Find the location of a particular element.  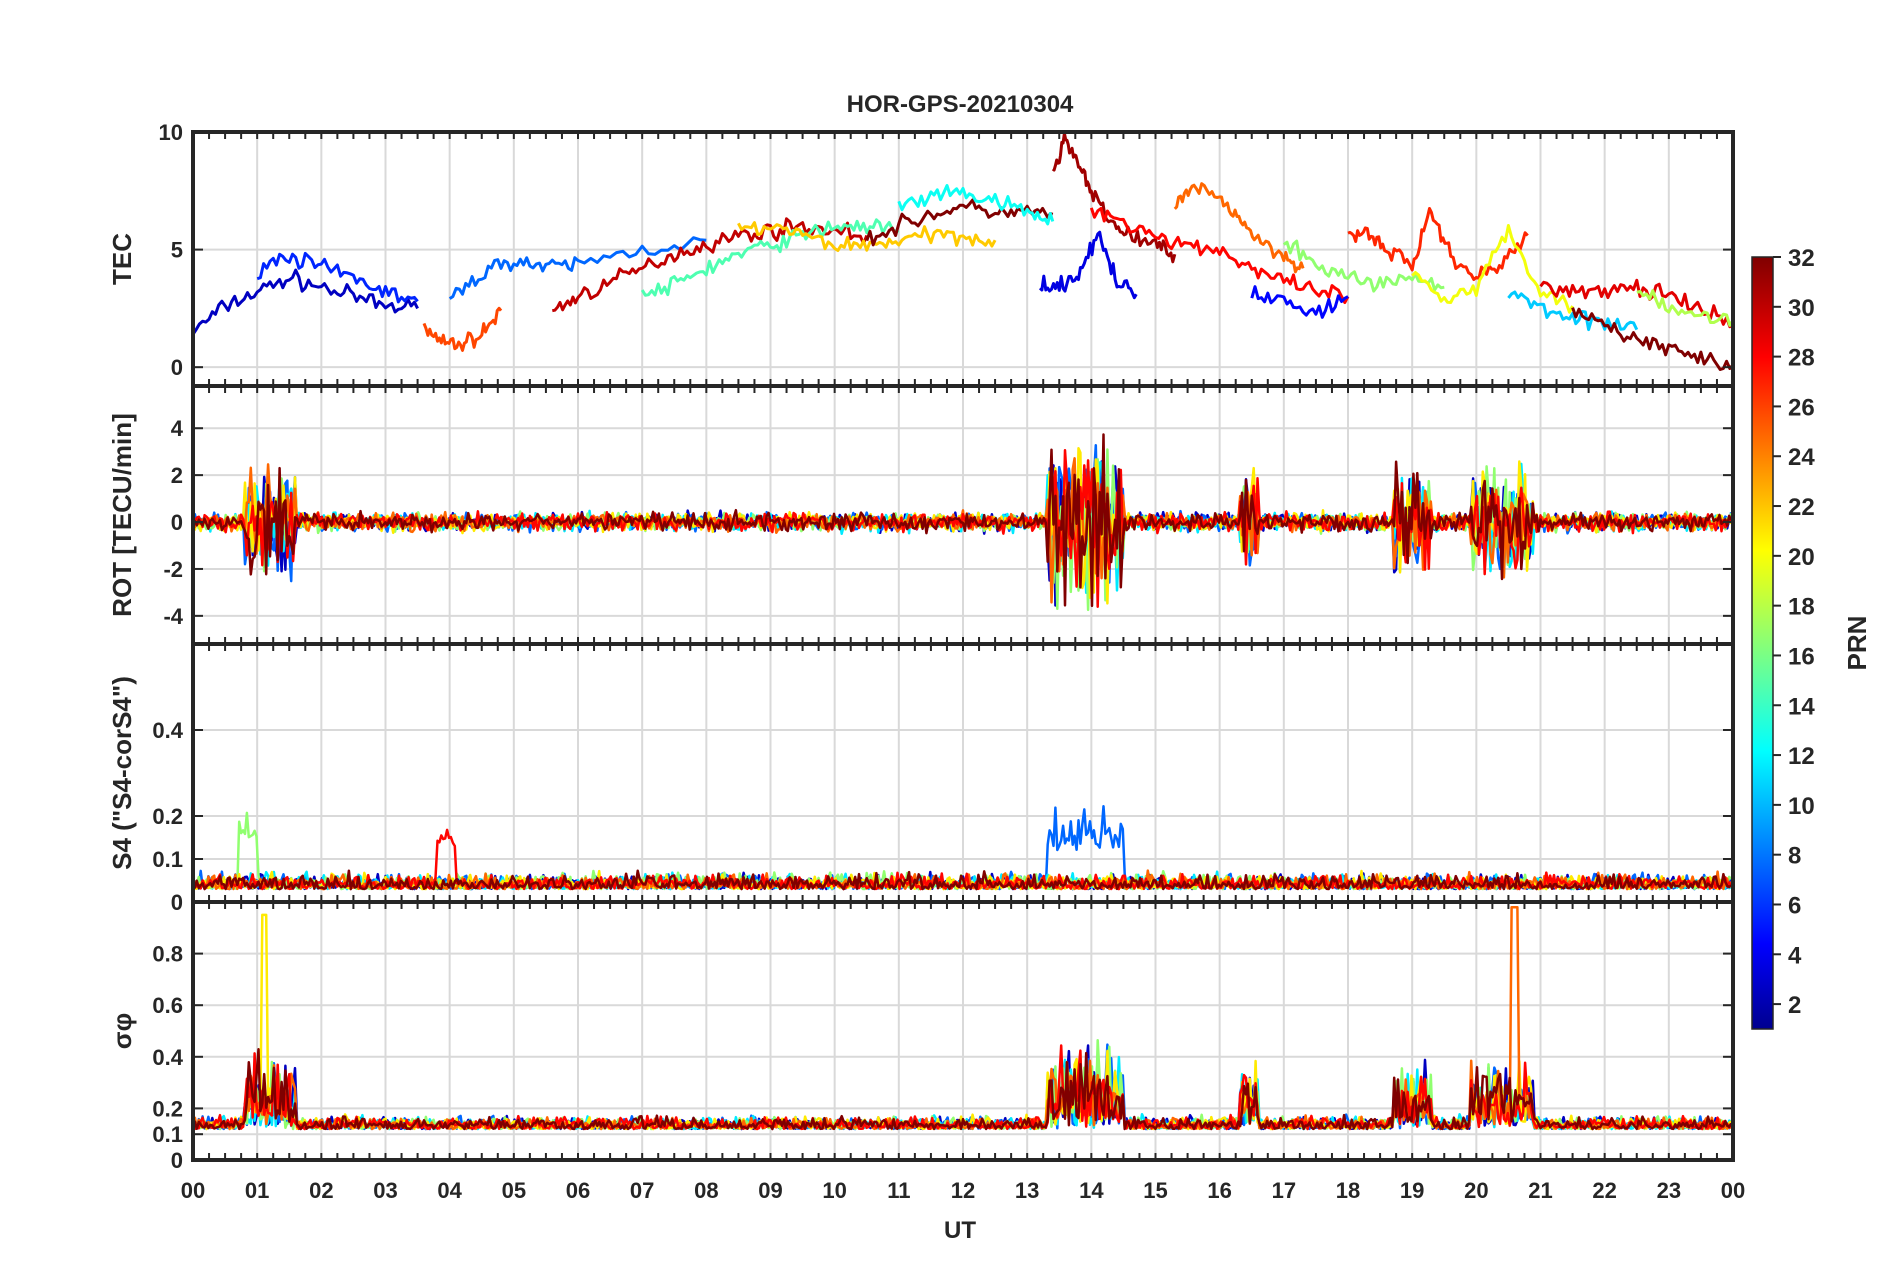

series-s4 is located at coordinates (962, 847).